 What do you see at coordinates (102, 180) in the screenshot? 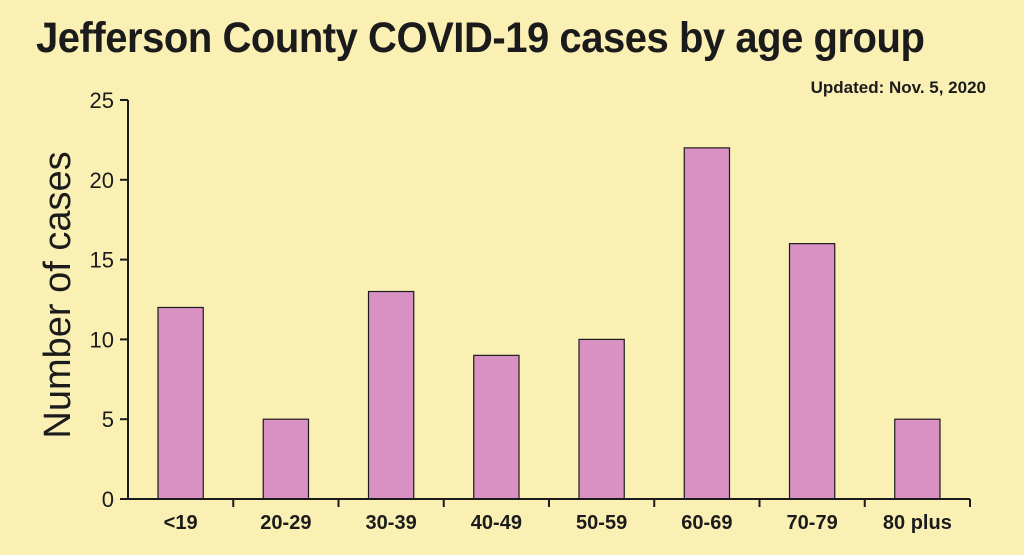
I see `y-tick-label: 20` at bounding box center [102, 180].